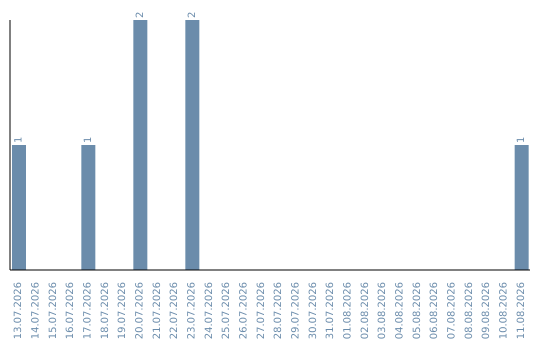  I want to click on x-tick-label: 21.07.2026, so click(157, 311).